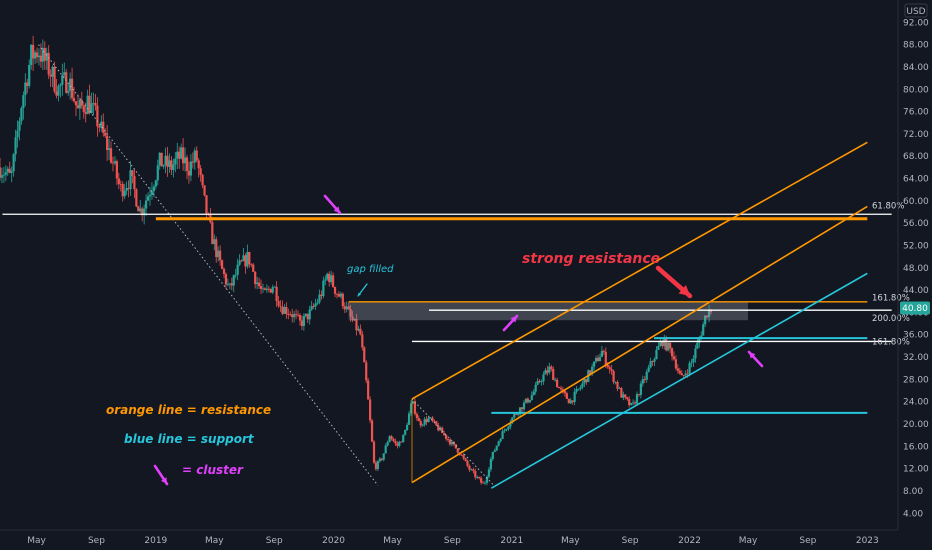 The image size is (932, 550). I want to click on cluster-arrow-legend, so click(161, 475).